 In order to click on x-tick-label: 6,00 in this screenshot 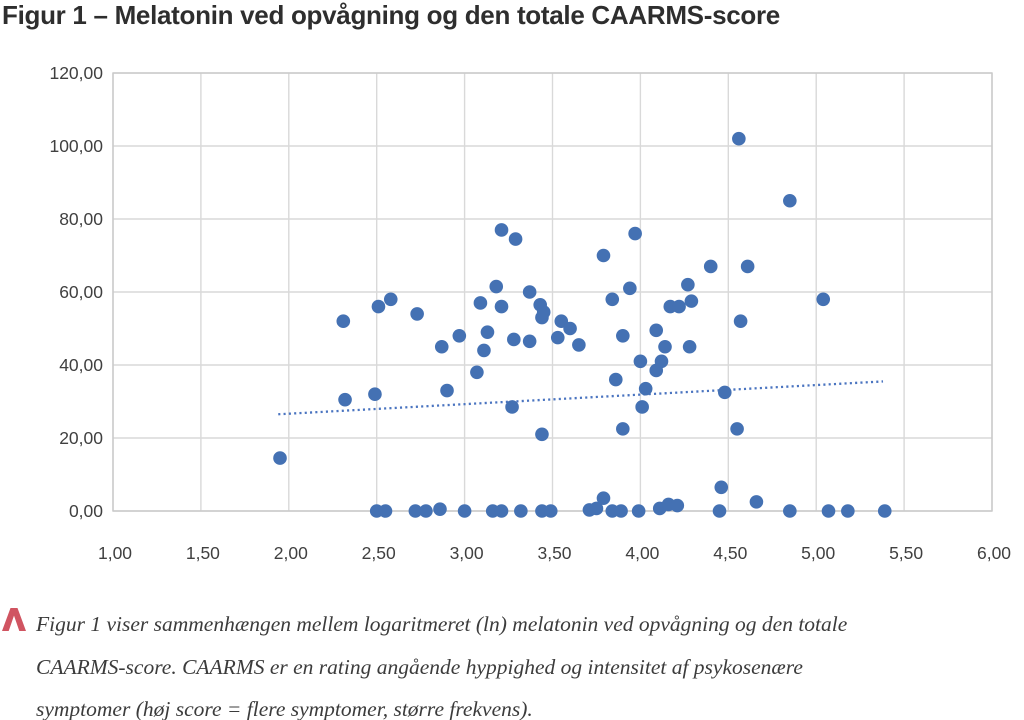, I will do `click(994, 553)`.